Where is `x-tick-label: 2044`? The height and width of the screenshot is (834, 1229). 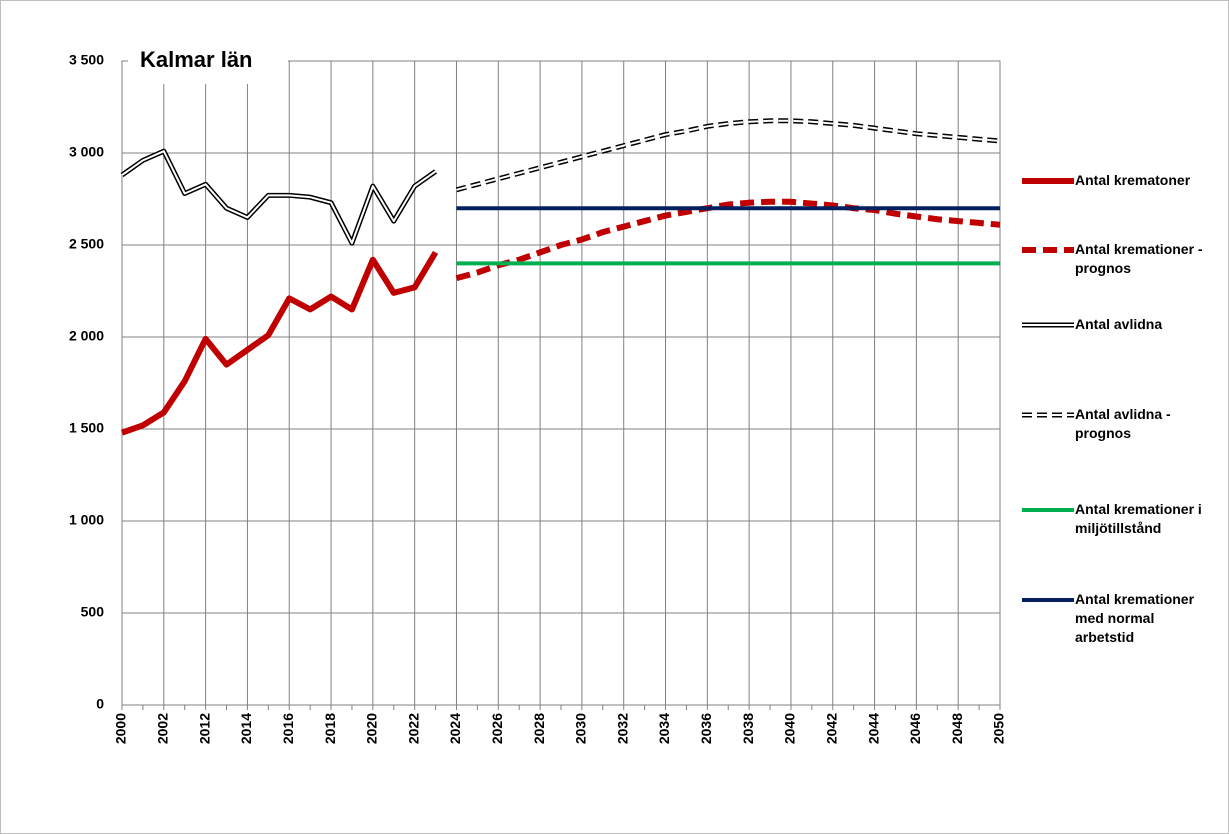 x-tick-label: 2044 is located at coordinates (873, 728).